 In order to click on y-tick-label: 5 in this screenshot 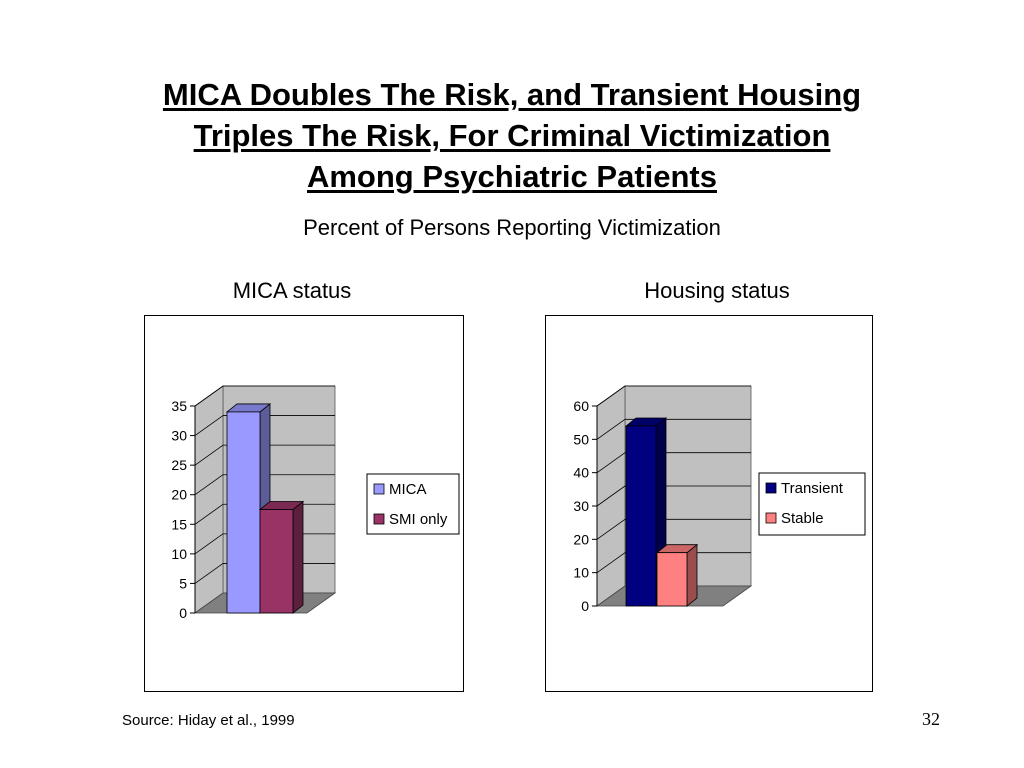, I will do `click(183, 583)`.